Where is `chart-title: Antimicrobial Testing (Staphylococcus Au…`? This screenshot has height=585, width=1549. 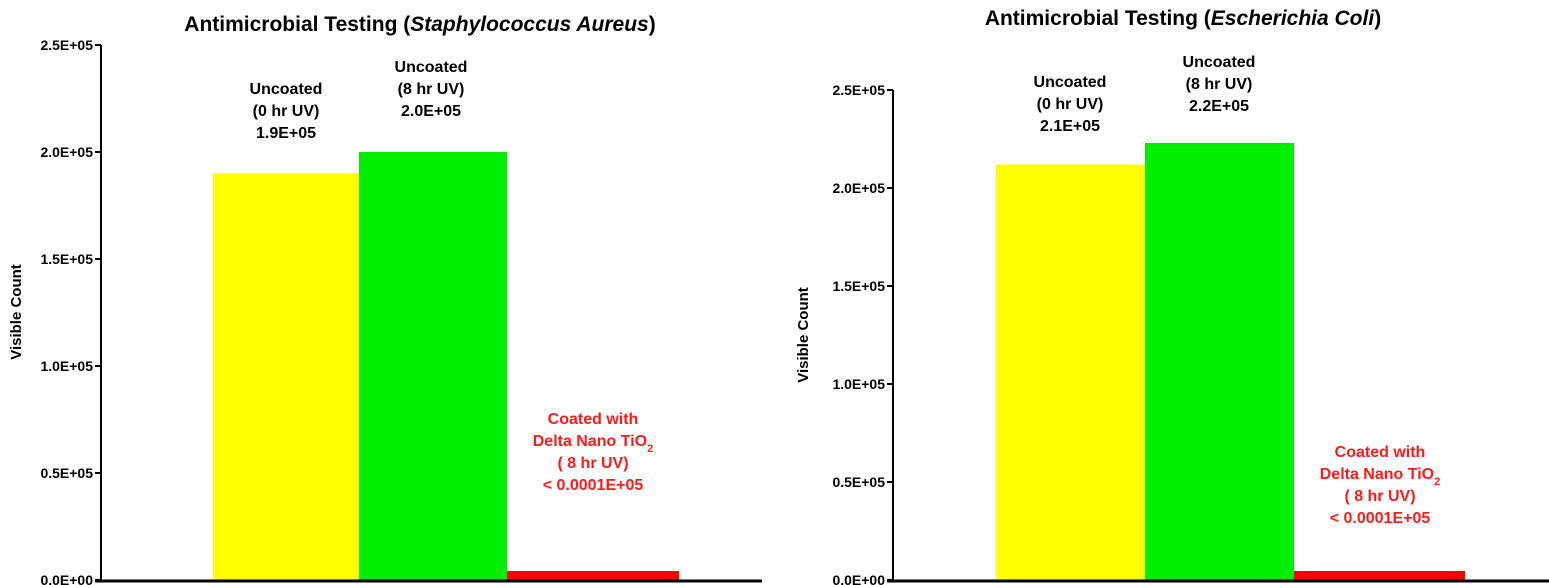 chart-title: Antimicrobial Testing (Staphylococcus Au… is located at coordinates (419, 24).